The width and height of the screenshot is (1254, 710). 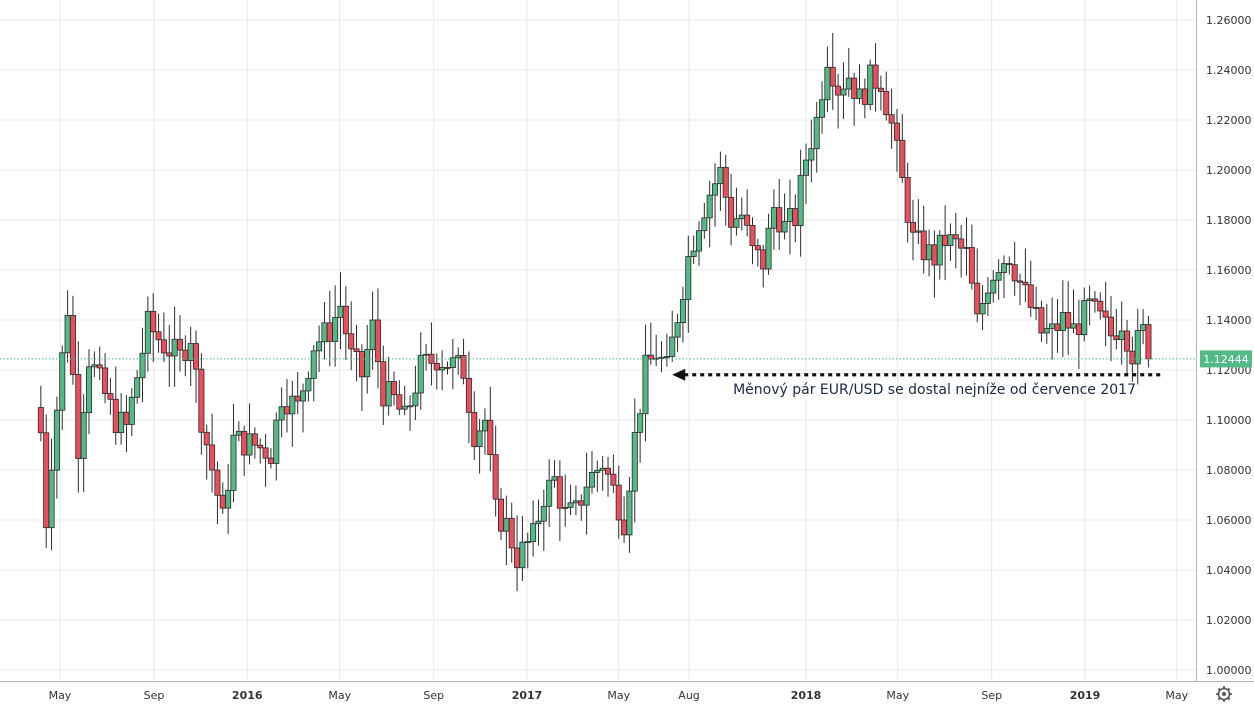 What do you see at coordinates (1229, 620) in the screenshot?
I see `y-tick-label: 1.02000` at bounding box center [1229, 620].